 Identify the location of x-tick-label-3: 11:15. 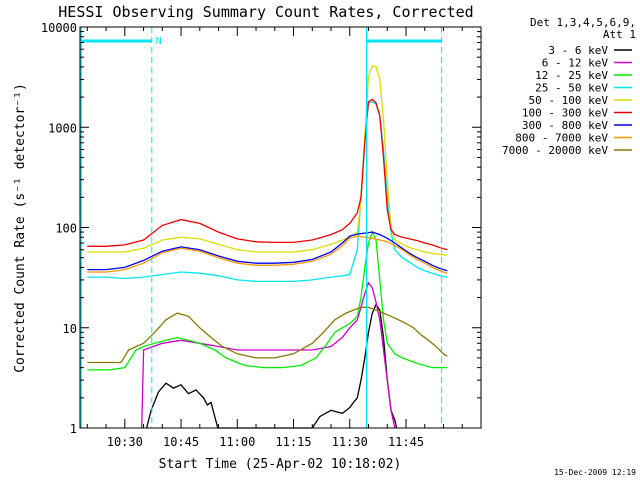
(293, 442).